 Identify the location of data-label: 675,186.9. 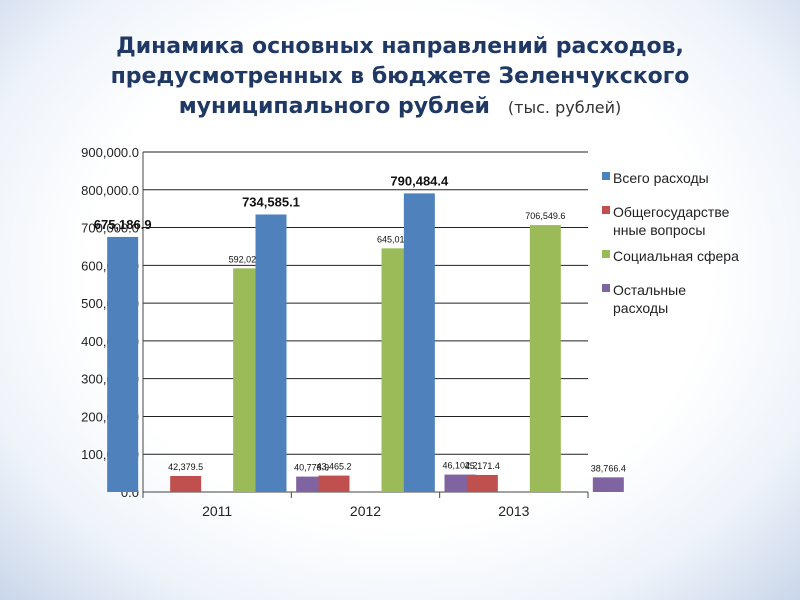
(123, 224).